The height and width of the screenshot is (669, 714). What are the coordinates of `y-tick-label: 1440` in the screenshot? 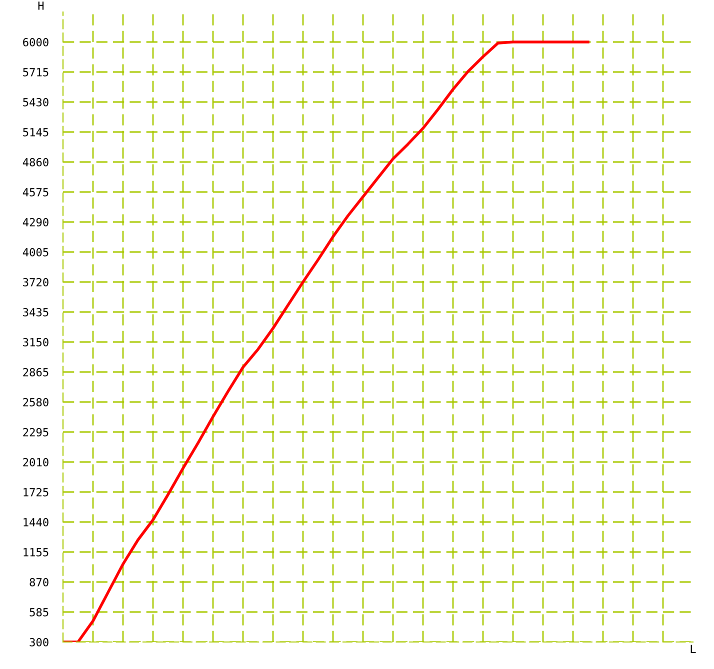 It's located at (36, 522).